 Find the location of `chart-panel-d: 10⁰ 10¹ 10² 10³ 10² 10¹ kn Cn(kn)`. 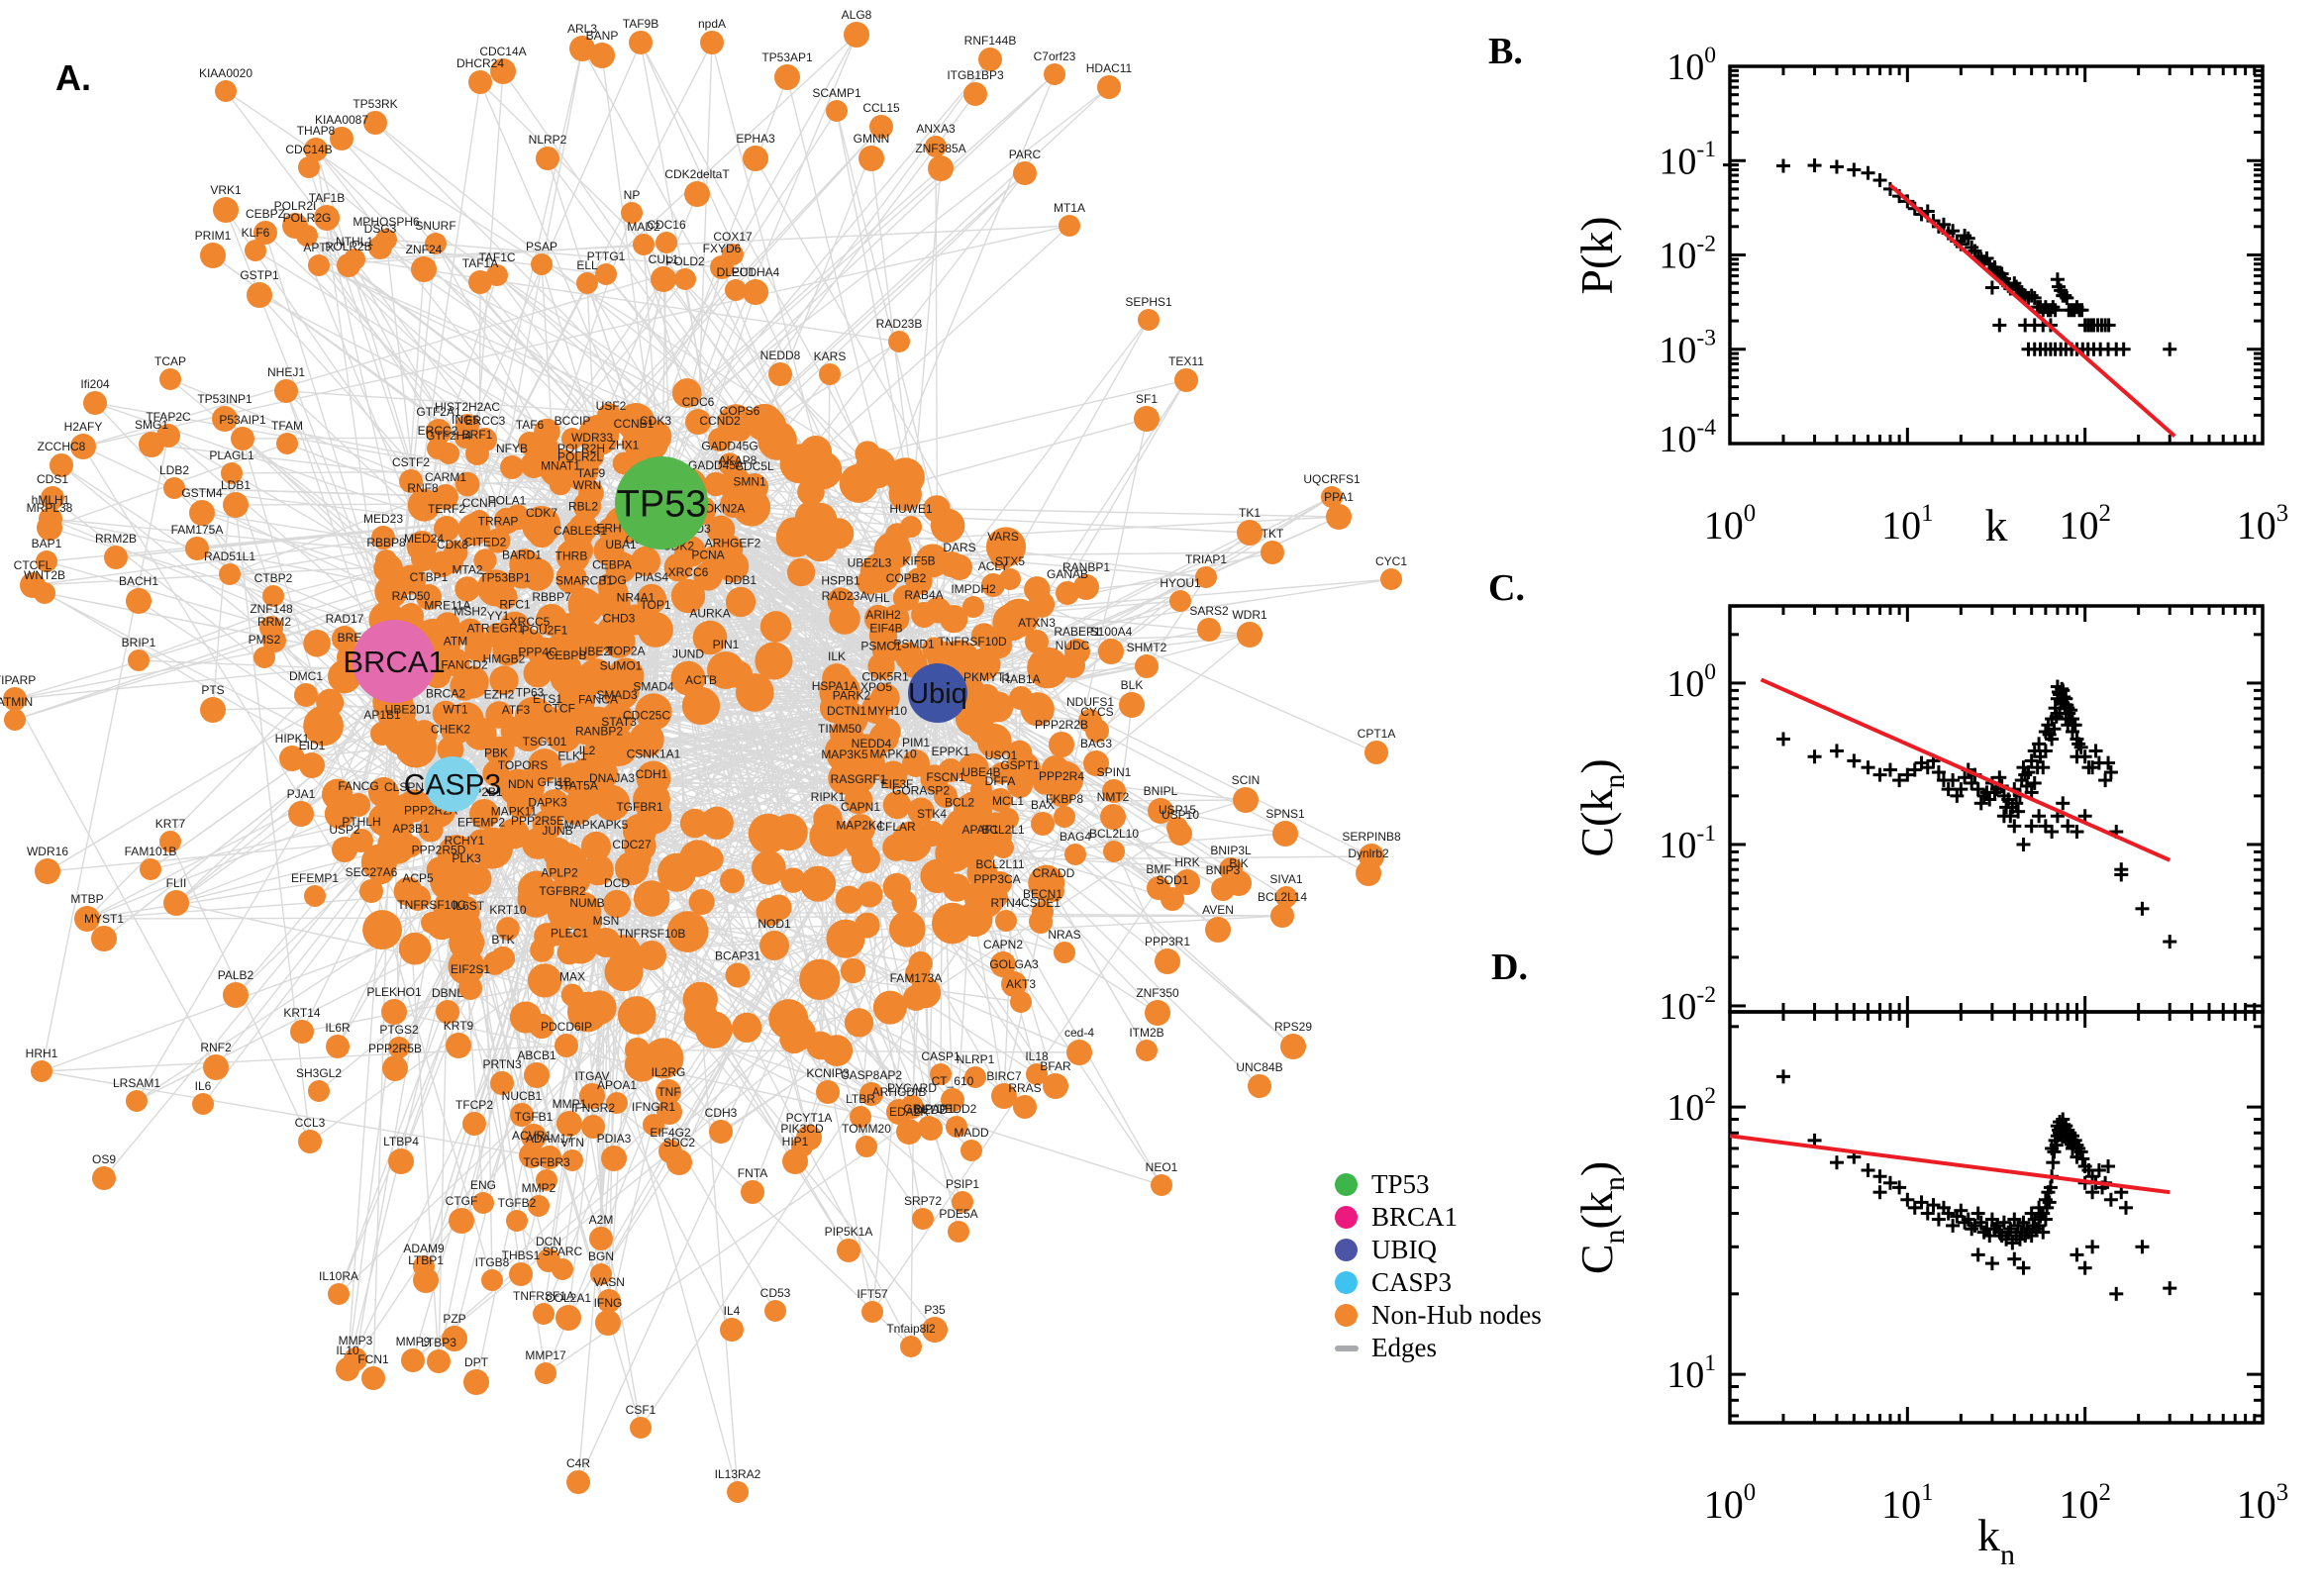

chart-panel-d: 10⁰ 10¹ 10² 10³ 10² 10¹ kn Cn(kn) is located at coordinates (1929, 1290).